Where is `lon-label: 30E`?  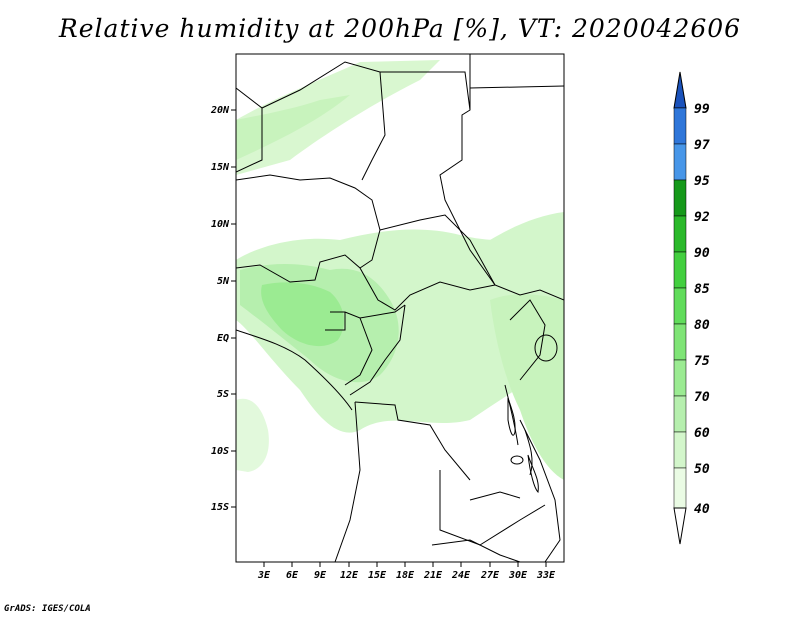
lon-label: 30E is located at coordinates (518, 575).